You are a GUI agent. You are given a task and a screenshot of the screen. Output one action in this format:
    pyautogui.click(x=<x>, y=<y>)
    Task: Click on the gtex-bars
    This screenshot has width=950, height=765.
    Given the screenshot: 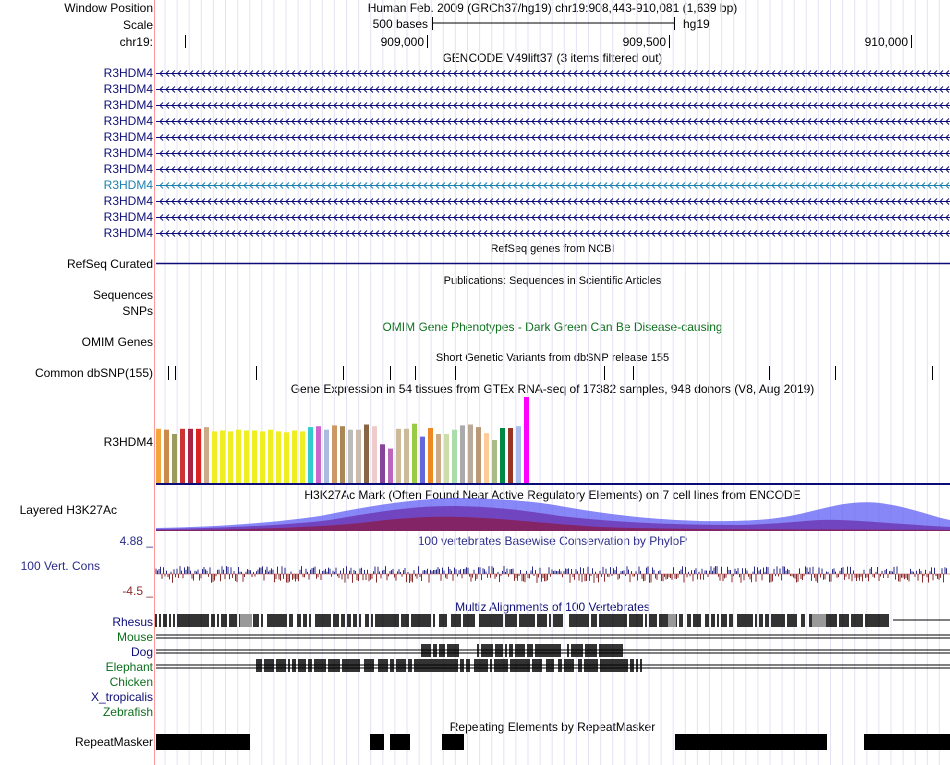 What is the action you would take?
    pyautogui.click(x=342, y=440)
    